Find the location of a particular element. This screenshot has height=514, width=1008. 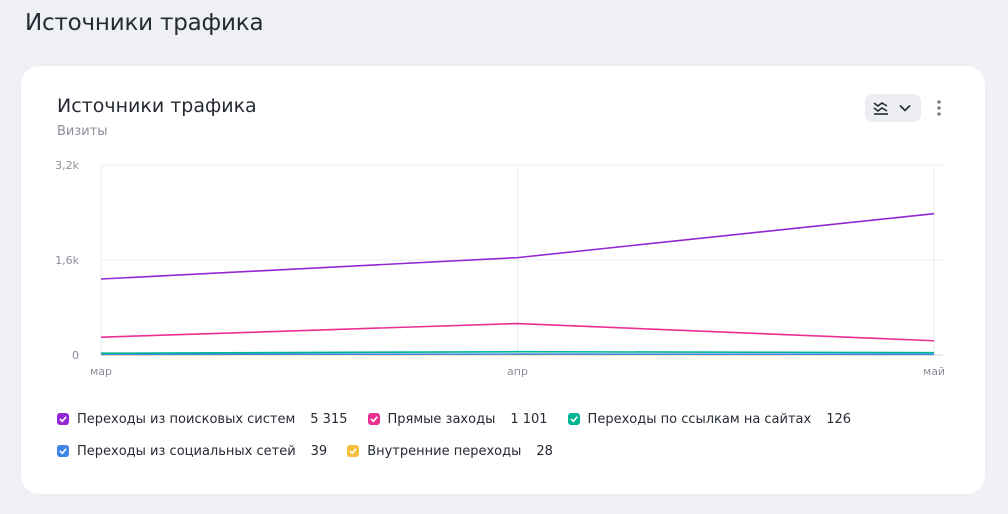

y-tick-label: 3,2k is located at coordinates (67, 165).